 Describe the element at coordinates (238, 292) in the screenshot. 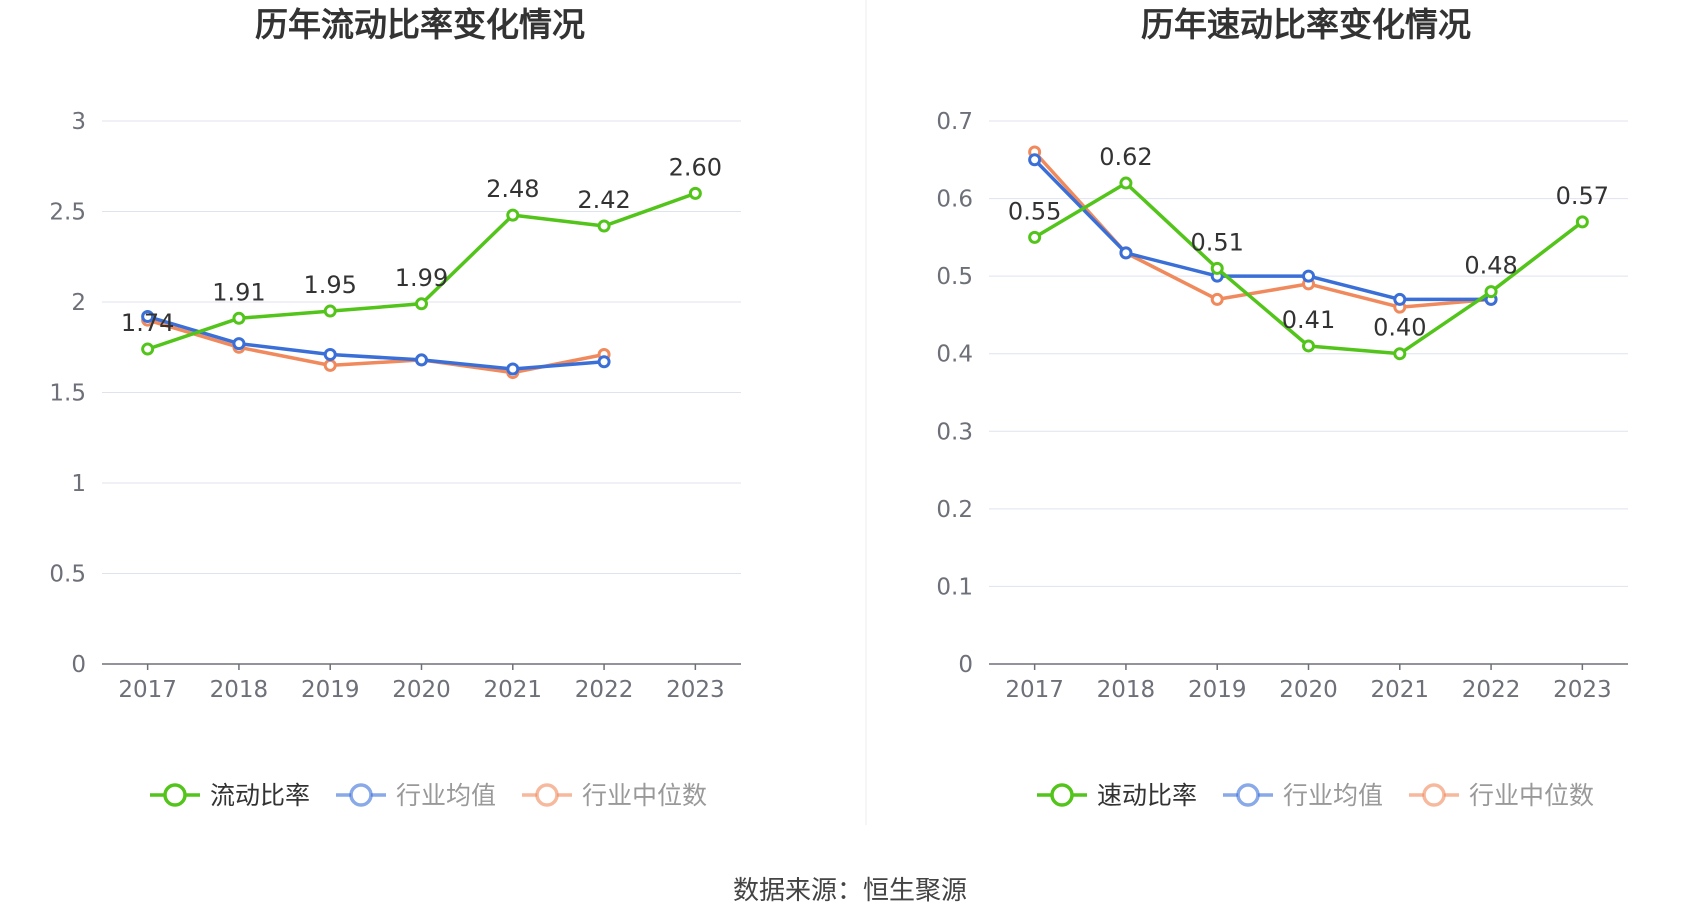

I see `data-label: 1.91` at that location.